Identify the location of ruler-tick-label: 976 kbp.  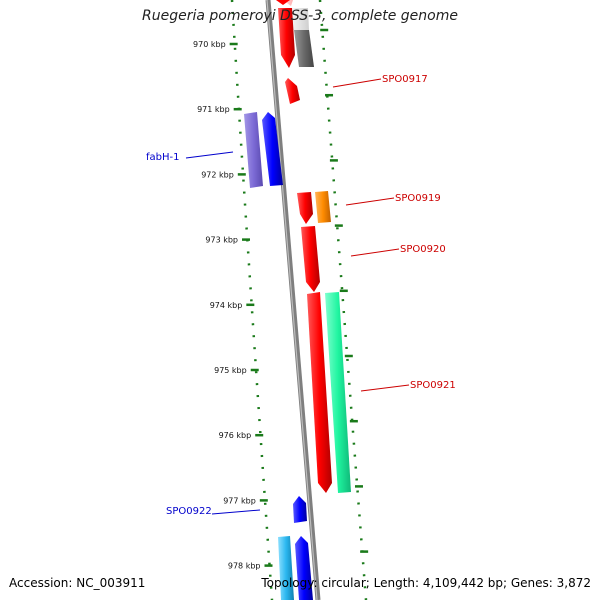
(235, 435).